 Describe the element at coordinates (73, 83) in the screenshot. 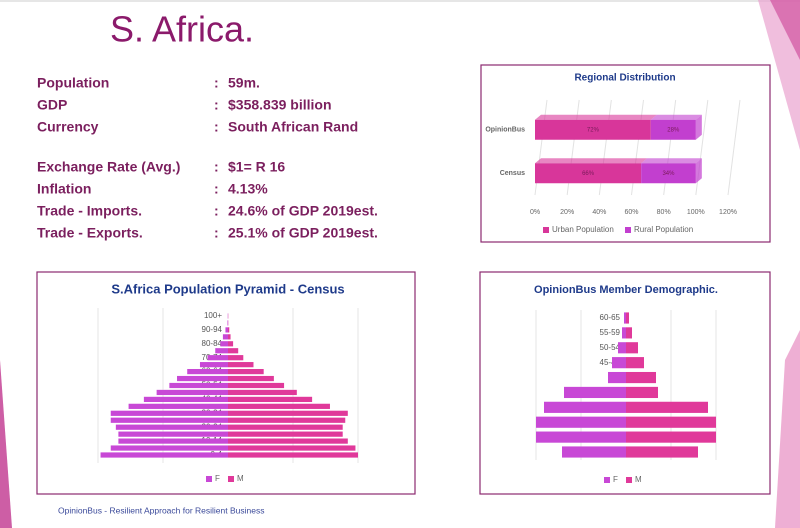

I see `fact-label: Population` at that location.